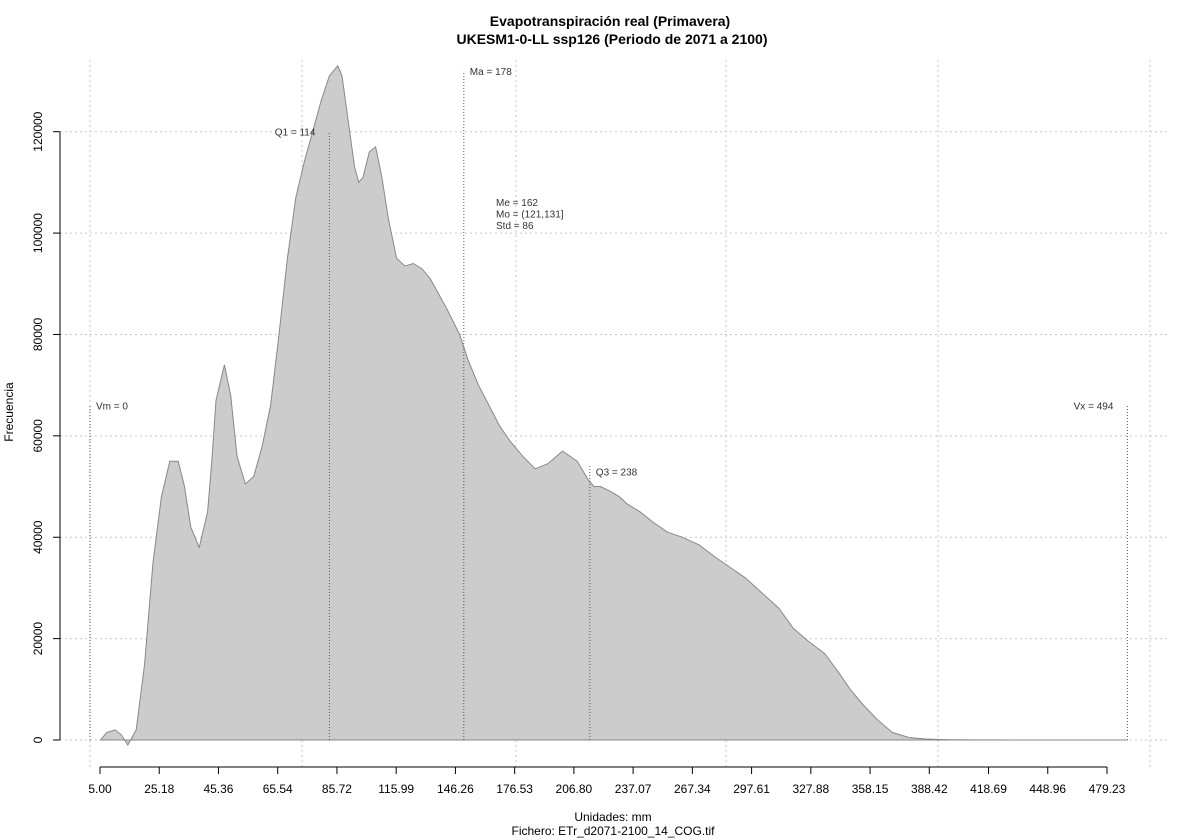 This screenshot has width=1200, height=840. What do you see at coordinates (278, 789) in the screenshot?
I see `x-tick-label: 65.54` at bounding box center [278, 789].